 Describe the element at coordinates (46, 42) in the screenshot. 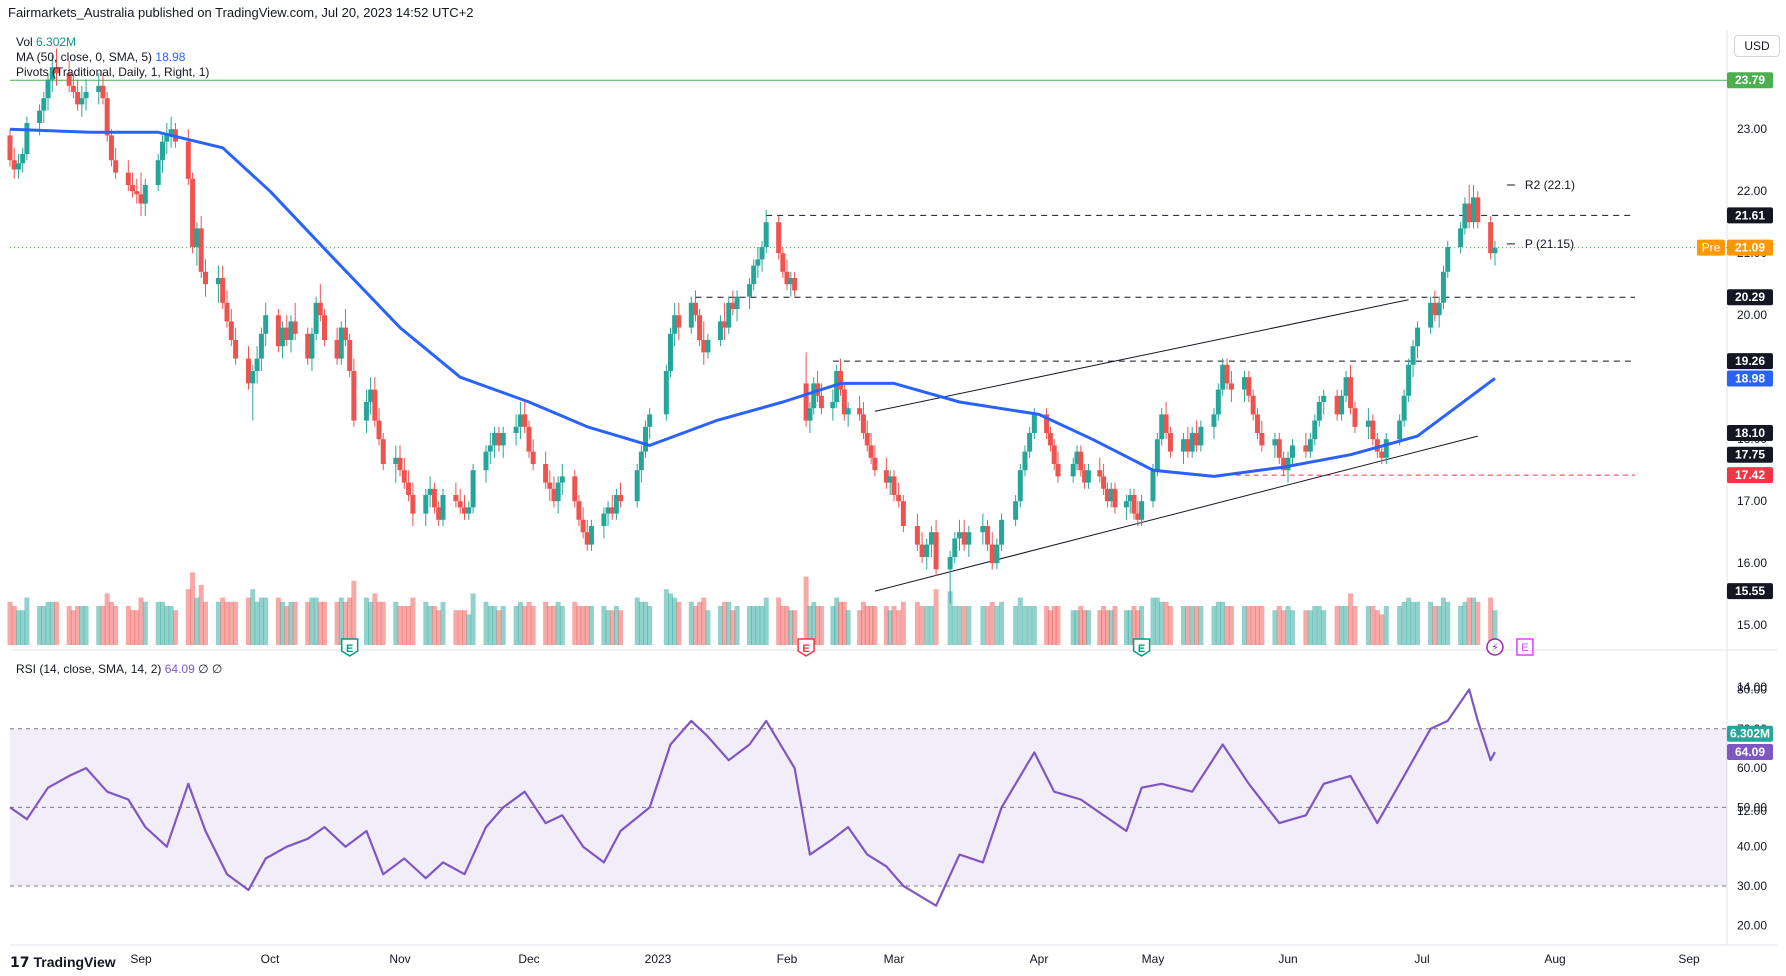

I see `legend-volume: Vol 6.302M` at that location.